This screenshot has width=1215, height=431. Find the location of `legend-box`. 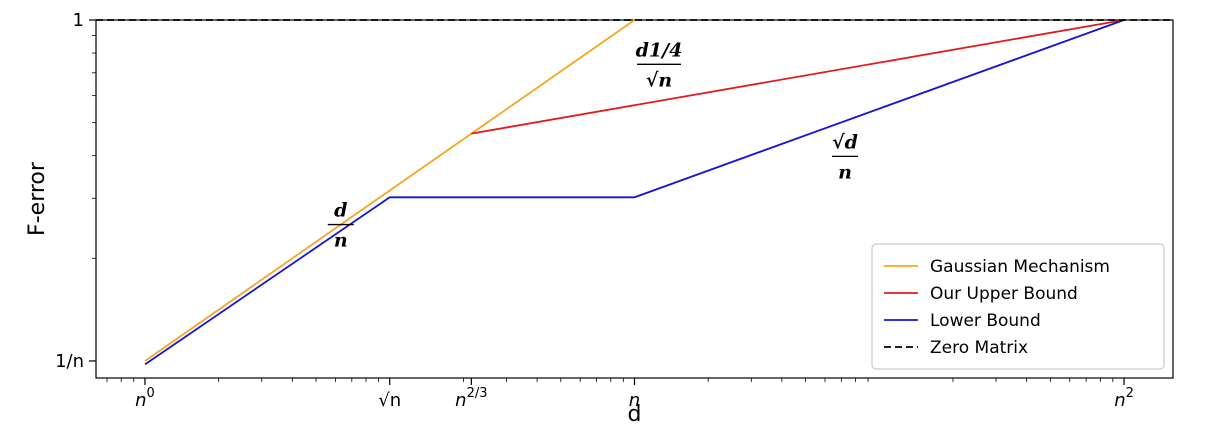

legend-box is located at coordinates (1018, 306).